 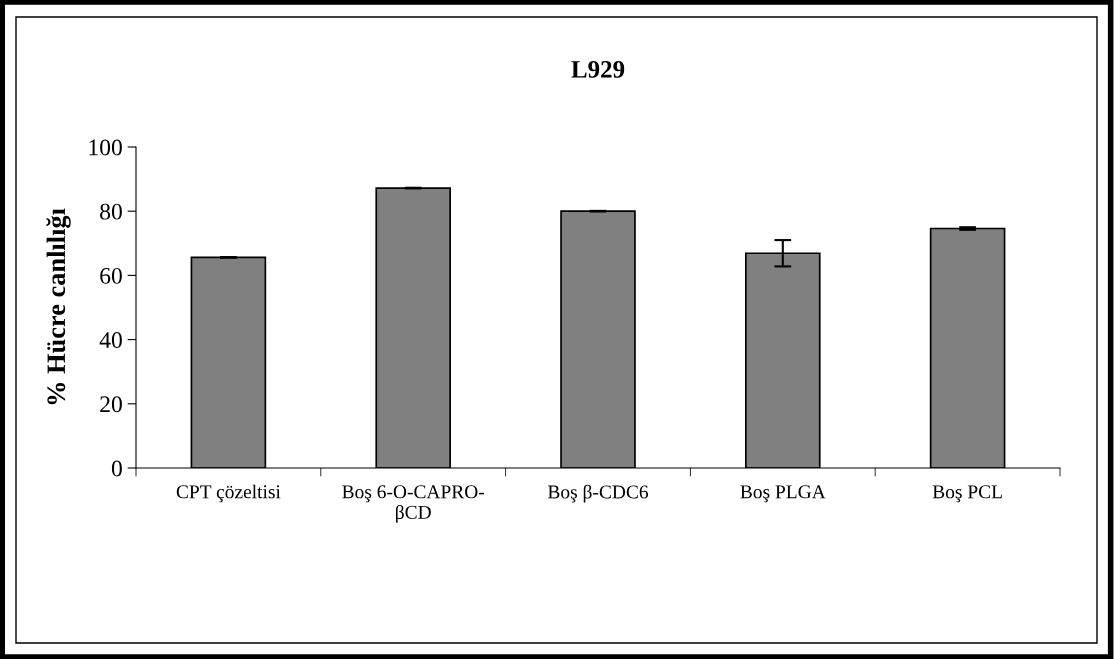 What do you see at coordinates (598, 493) in the screenshot?
I see `x-tick-label: Boş β-CDC6` at bounding box center [598, 493].